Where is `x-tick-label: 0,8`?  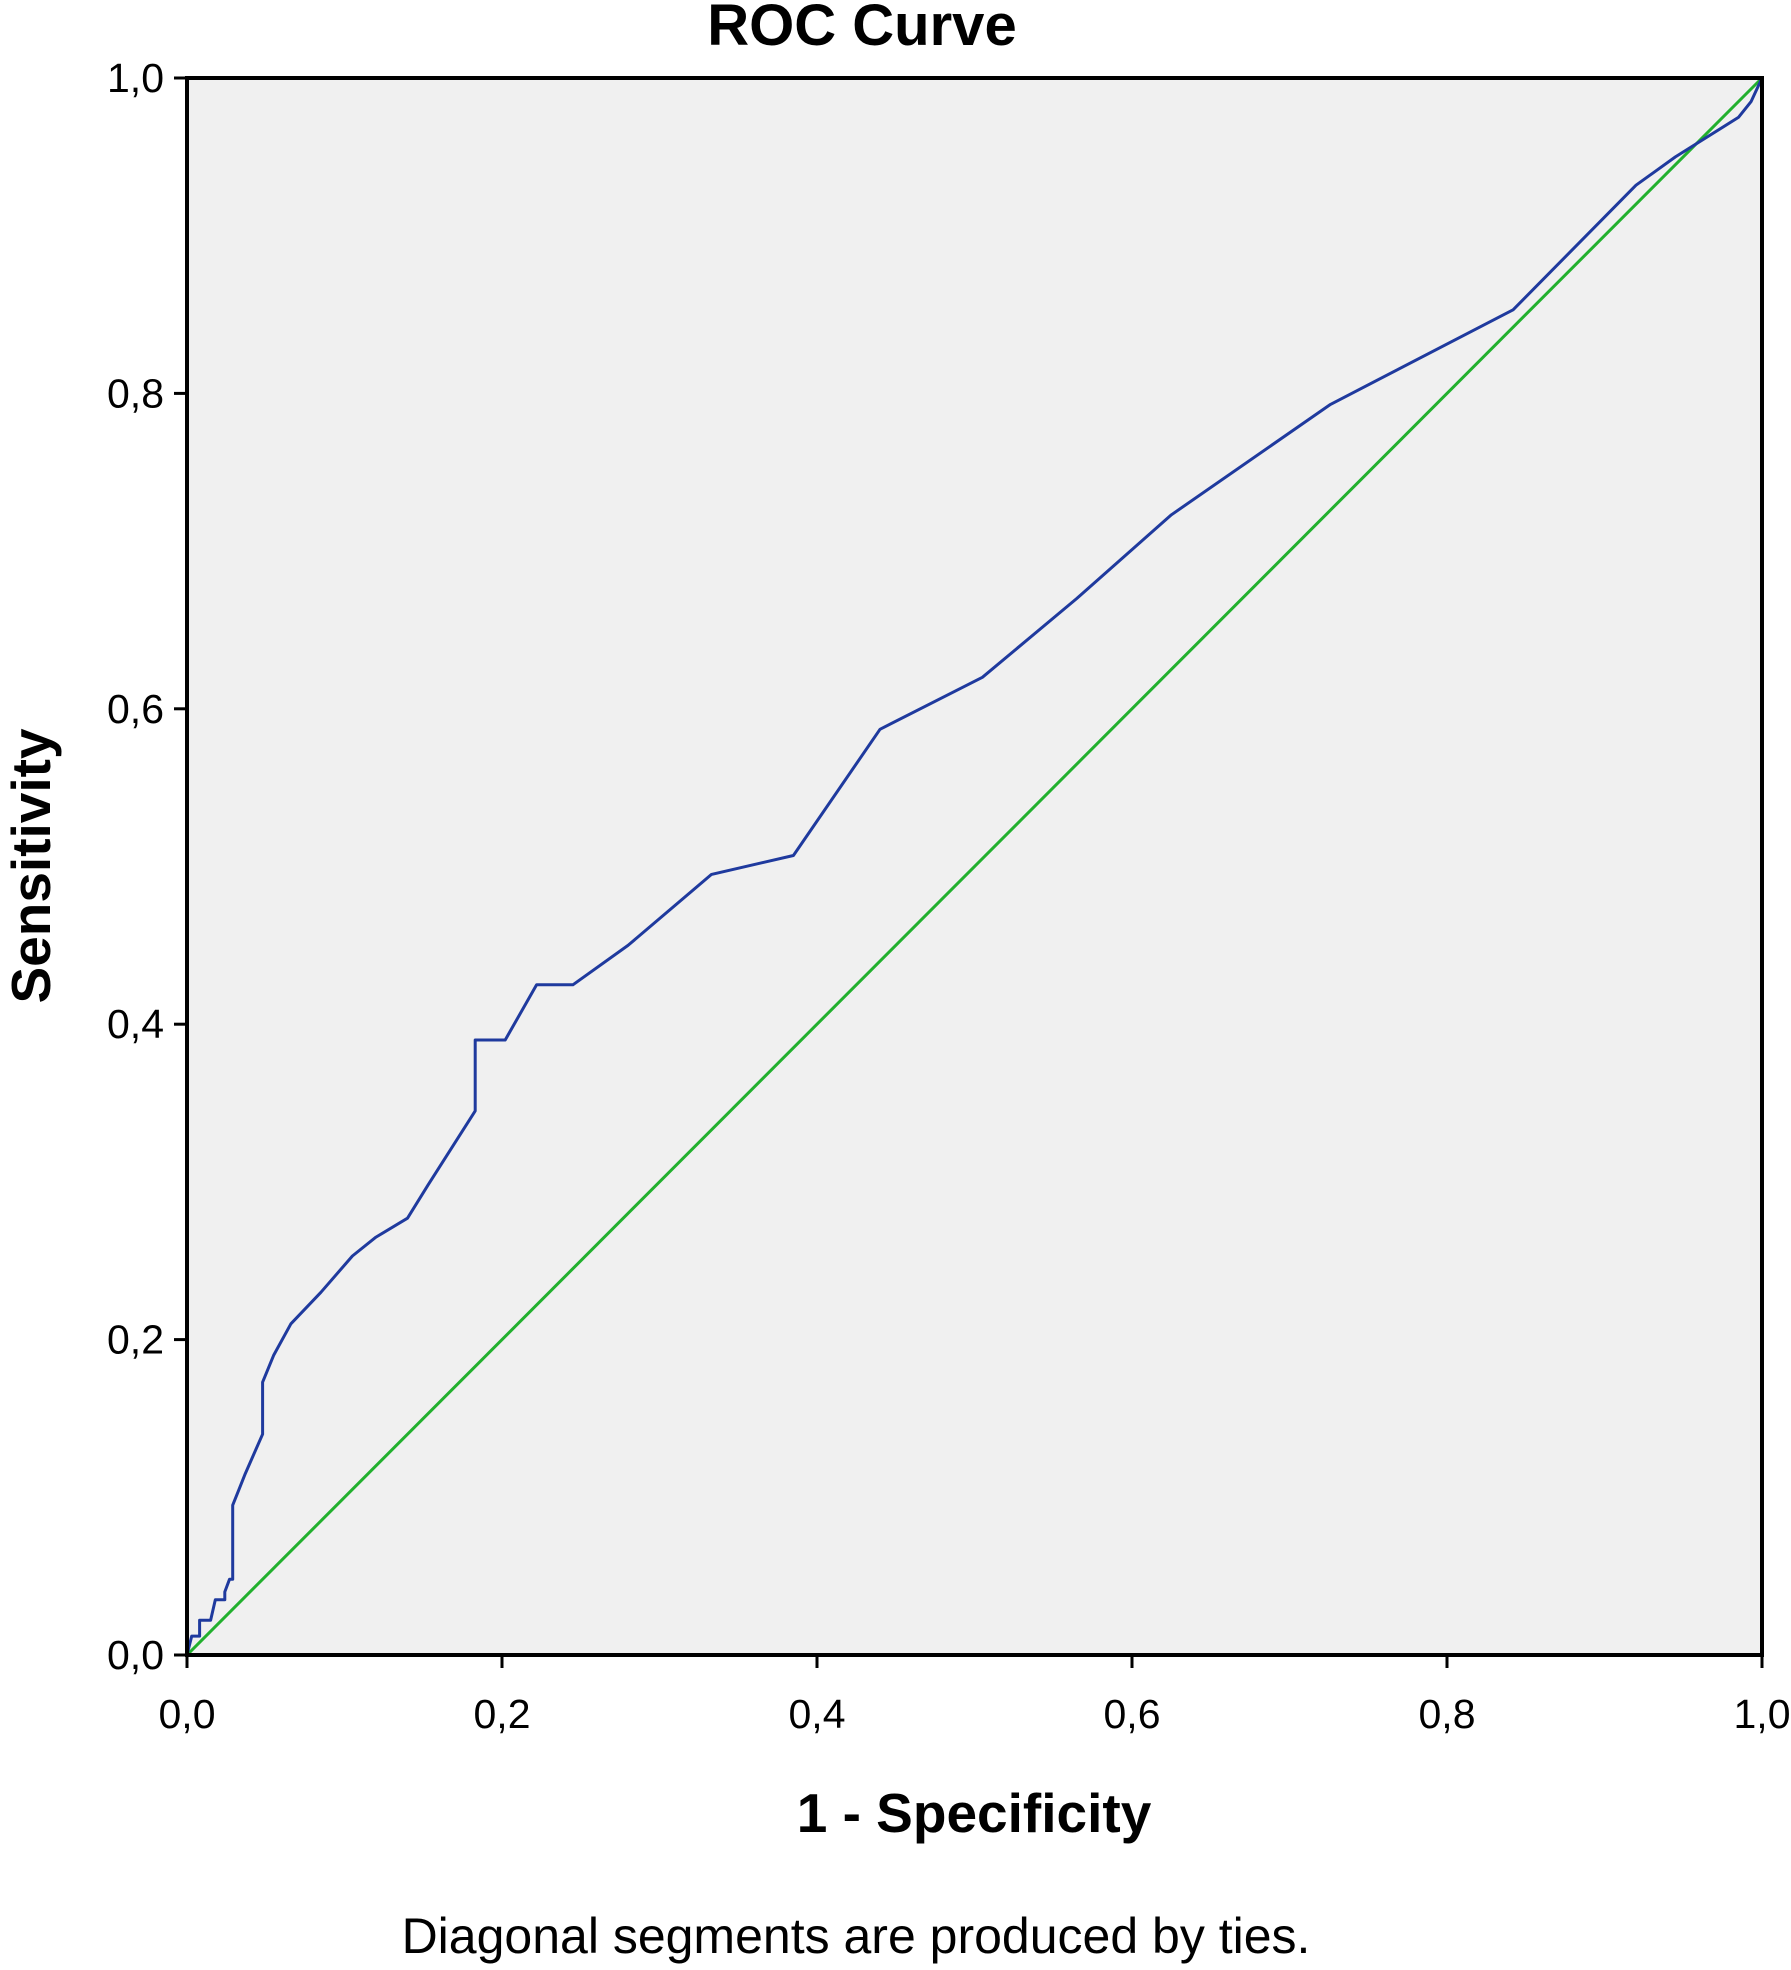
x-tick-label: 0,8 is located at coordinates (1447, 1714).